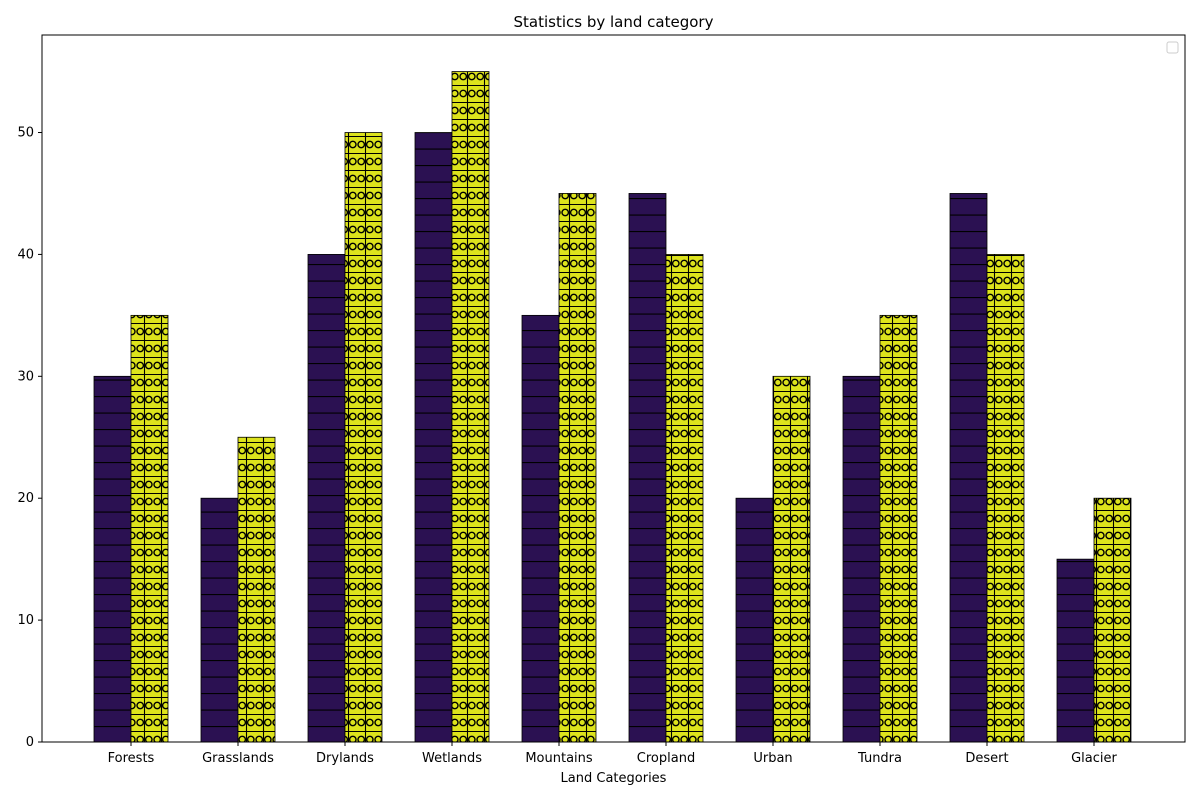  Describe the element at coordinates (25, 254) in the screenshot. I see `y-tick-label: 40` at that location.